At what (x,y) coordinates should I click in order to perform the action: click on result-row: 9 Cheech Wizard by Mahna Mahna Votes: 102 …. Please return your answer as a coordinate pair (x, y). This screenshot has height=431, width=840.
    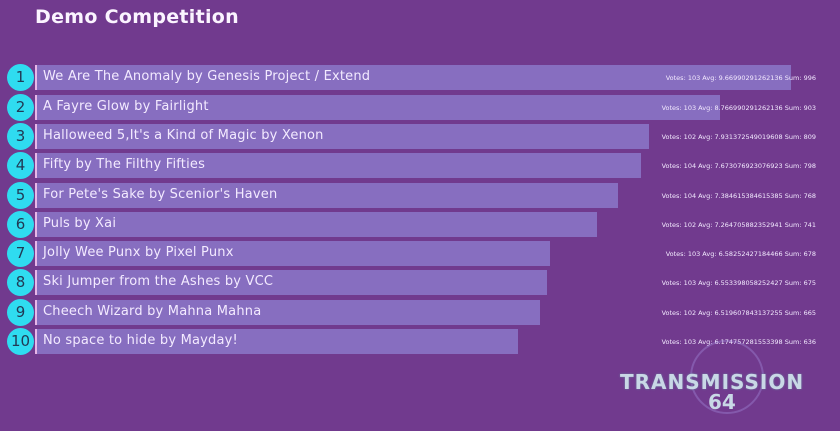
    Looking at the image, I should click on (420, 312).